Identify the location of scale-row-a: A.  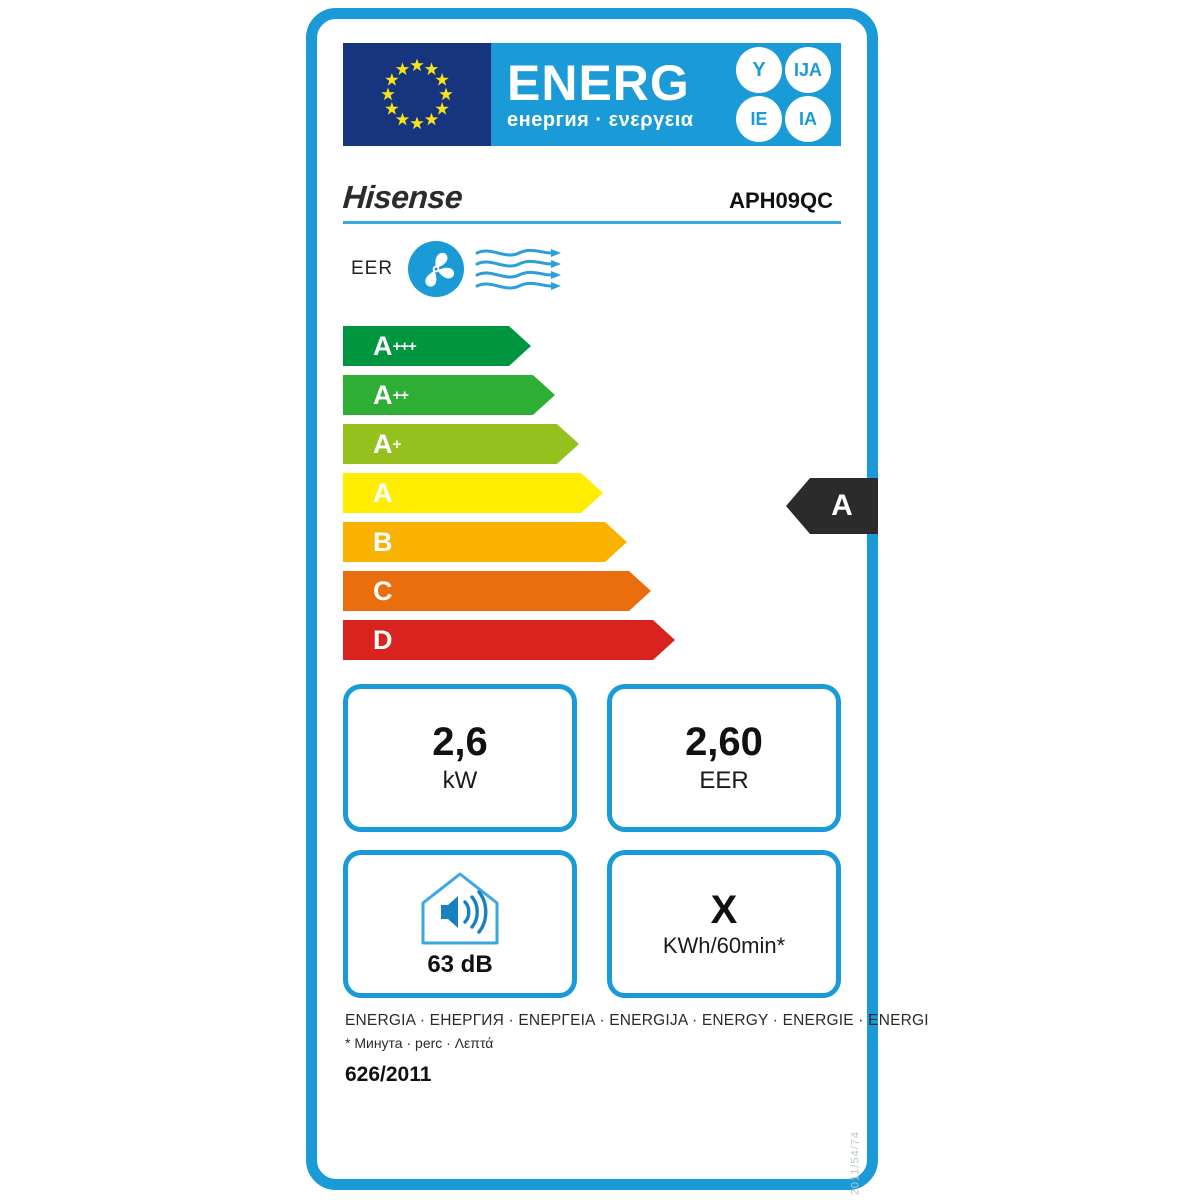
(592, 493).